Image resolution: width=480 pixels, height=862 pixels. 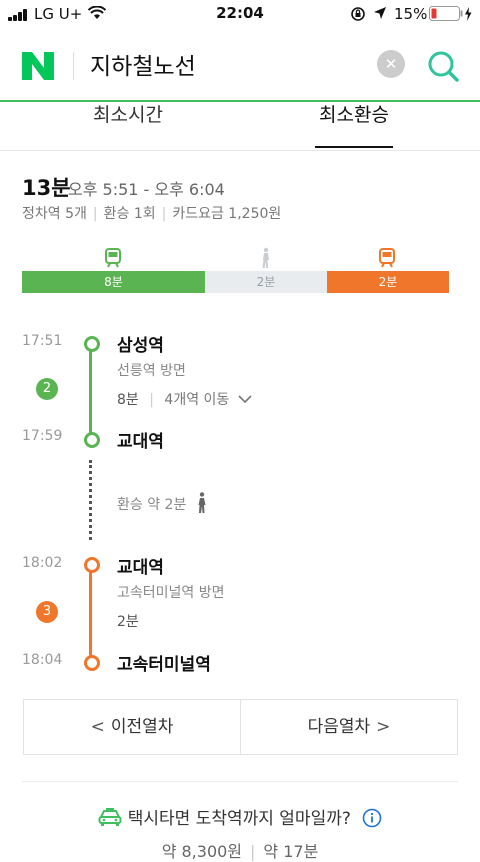 What do you see at coordinates (450, 13) in the screenshot?
I see `battery-icon` at bounding box center [450, 13].